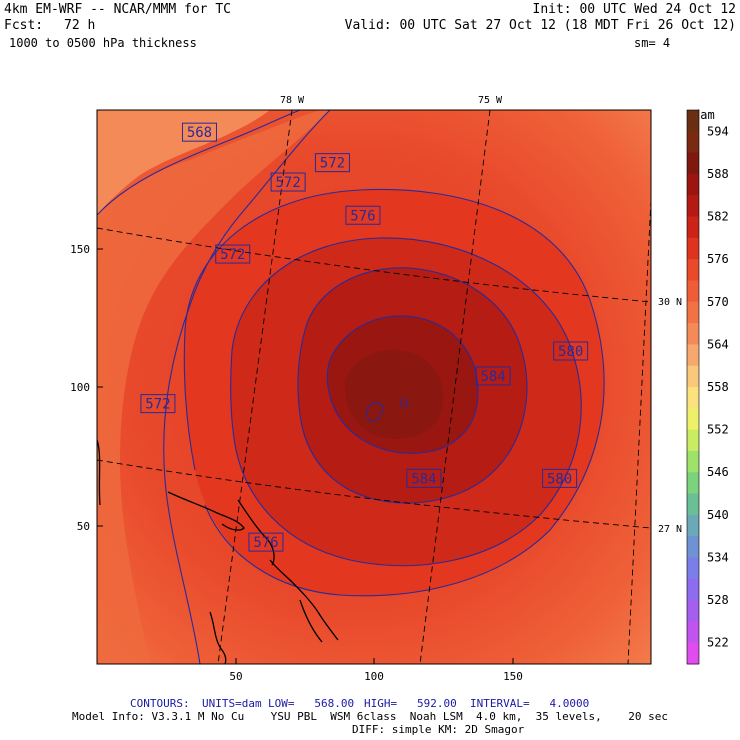 The height and width of the screenshot is (740, 740). Describe the element at coordinates (117, 9) in the screenshot. I see `model-title: 4km EM-WRF -- NCAR/MMM for TC` at that location.